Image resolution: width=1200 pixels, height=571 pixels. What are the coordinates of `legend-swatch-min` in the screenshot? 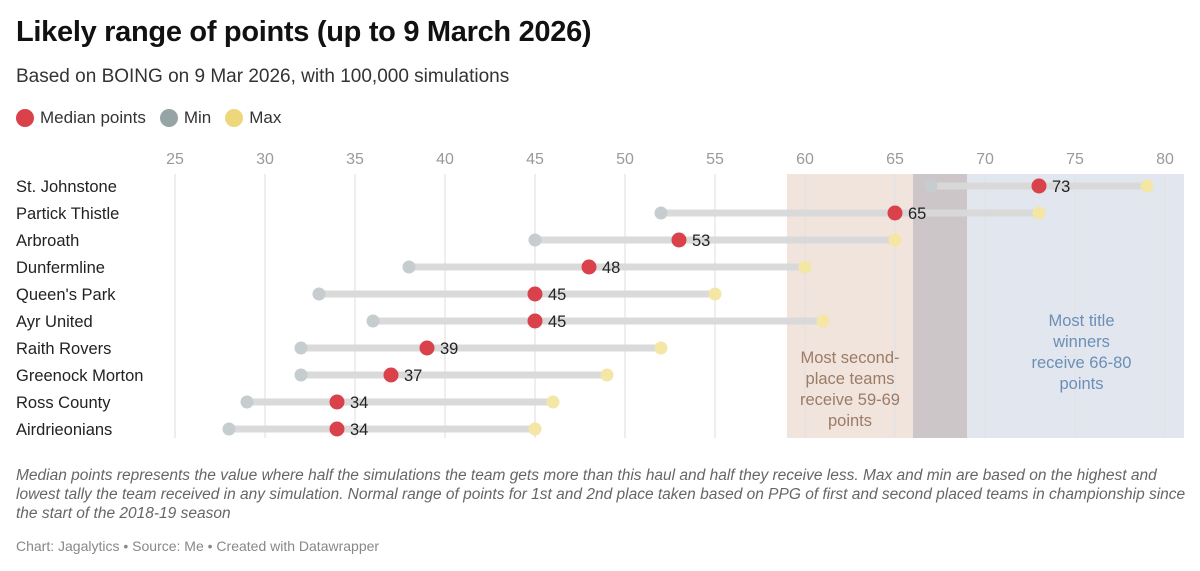 It's located at (168, 118).